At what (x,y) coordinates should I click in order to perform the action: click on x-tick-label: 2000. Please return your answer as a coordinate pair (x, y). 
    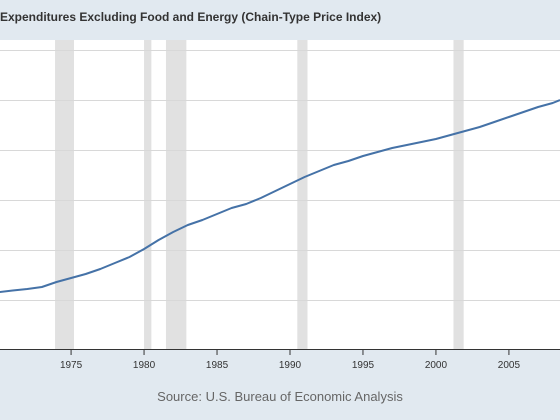
    Looking at the image, I should click on (436, 365).